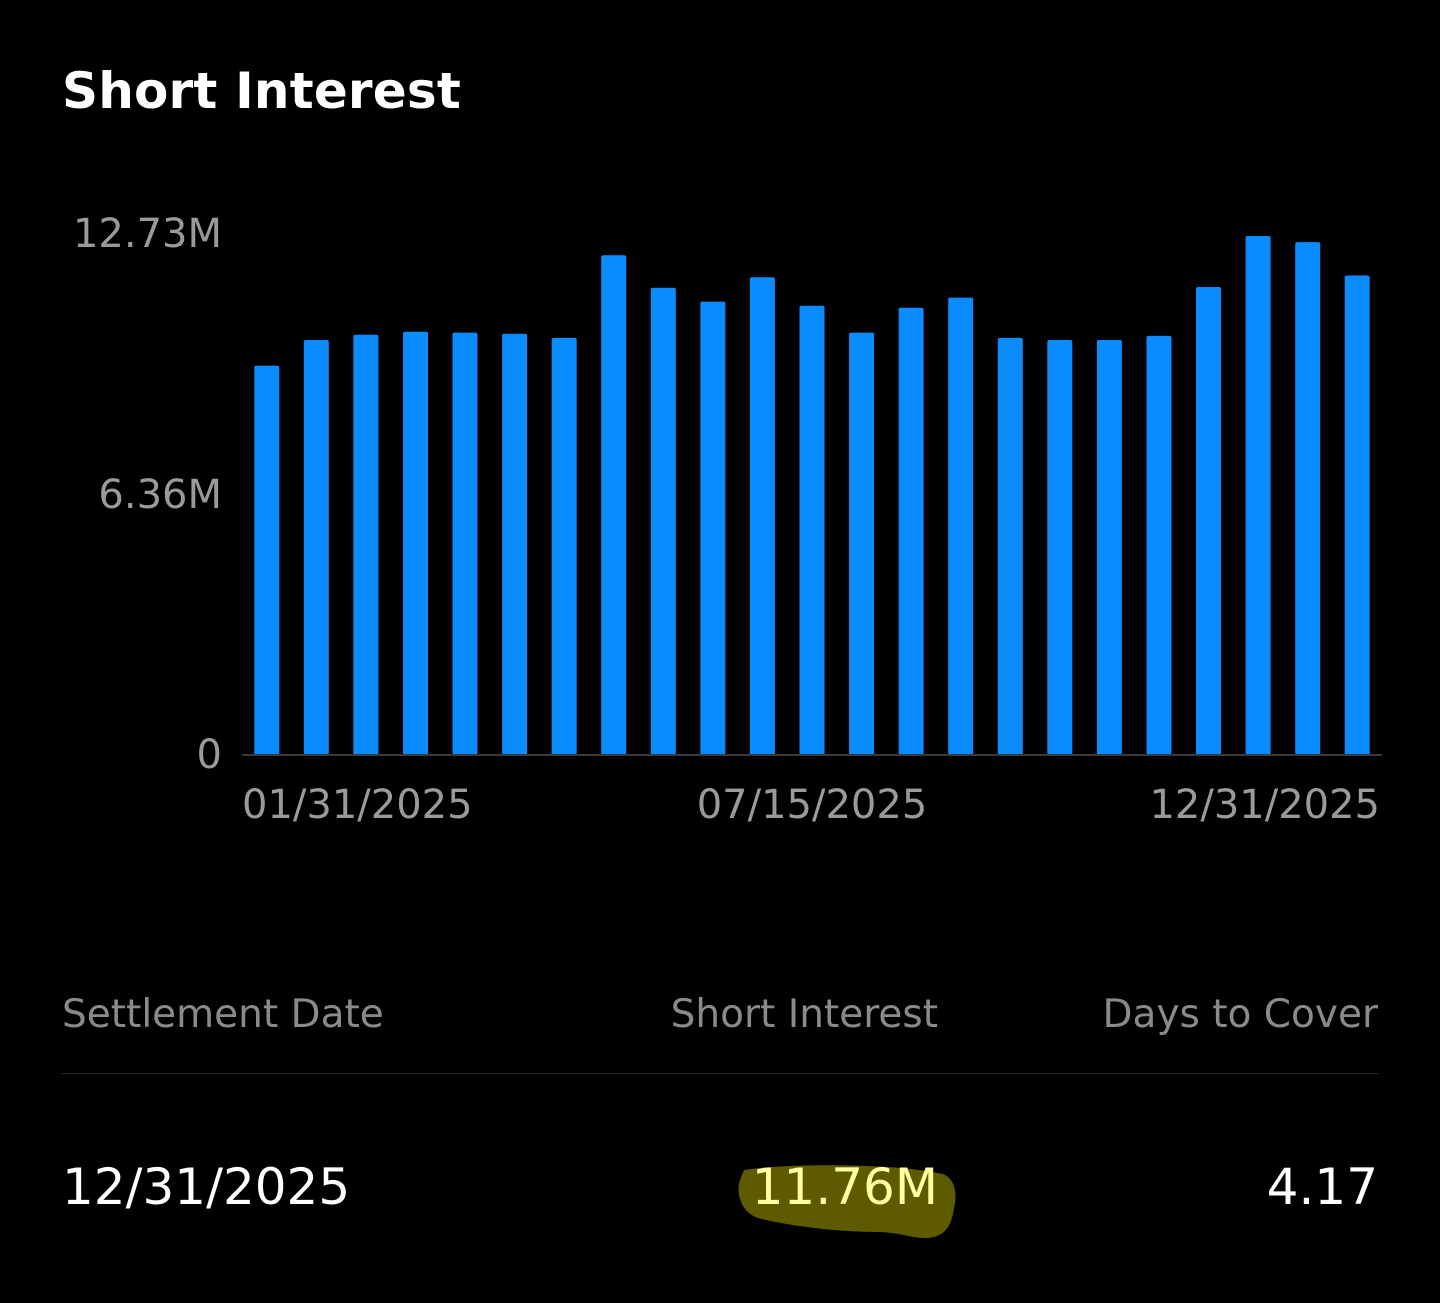 The width and height of the screenshot is (1440, 1303). Describe the element at coordinates (812, 805) in the screenshot. I see `x-tick-label-1: 07/15/2025` at that location.